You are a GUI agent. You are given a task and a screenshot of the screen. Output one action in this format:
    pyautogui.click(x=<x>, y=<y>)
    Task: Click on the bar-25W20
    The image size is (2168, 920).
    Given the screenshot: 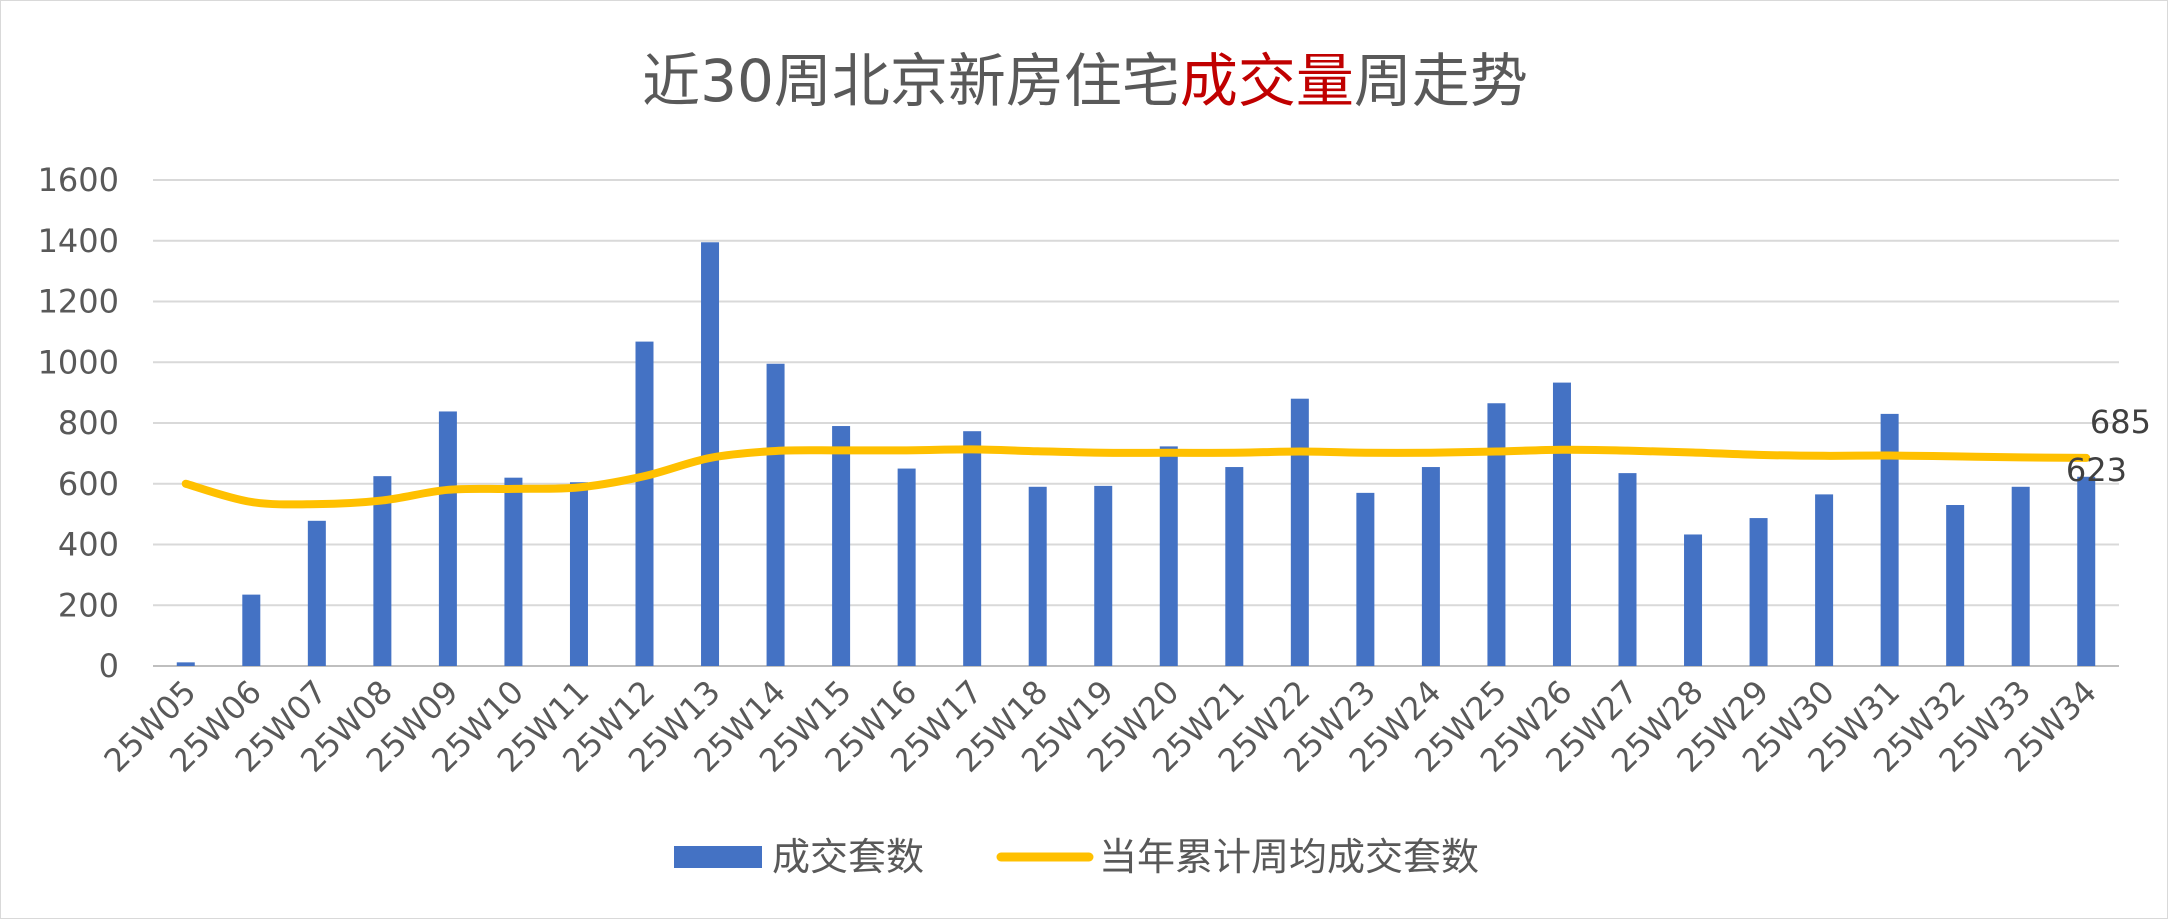 What is the action you would take?
    pyautogui.click(x=1168, y=556)
    